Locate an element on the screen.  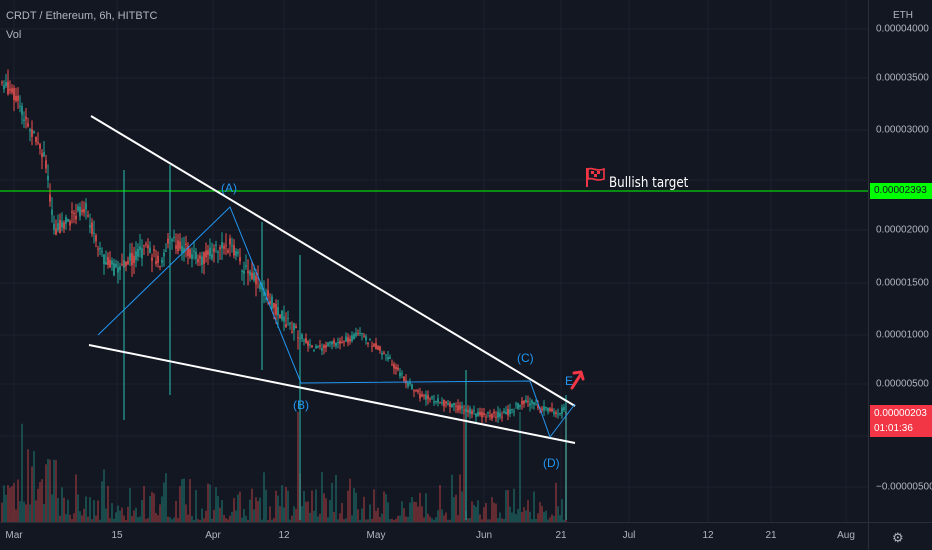
gear-icon: ⚙ is located at coordinates (898, 537).